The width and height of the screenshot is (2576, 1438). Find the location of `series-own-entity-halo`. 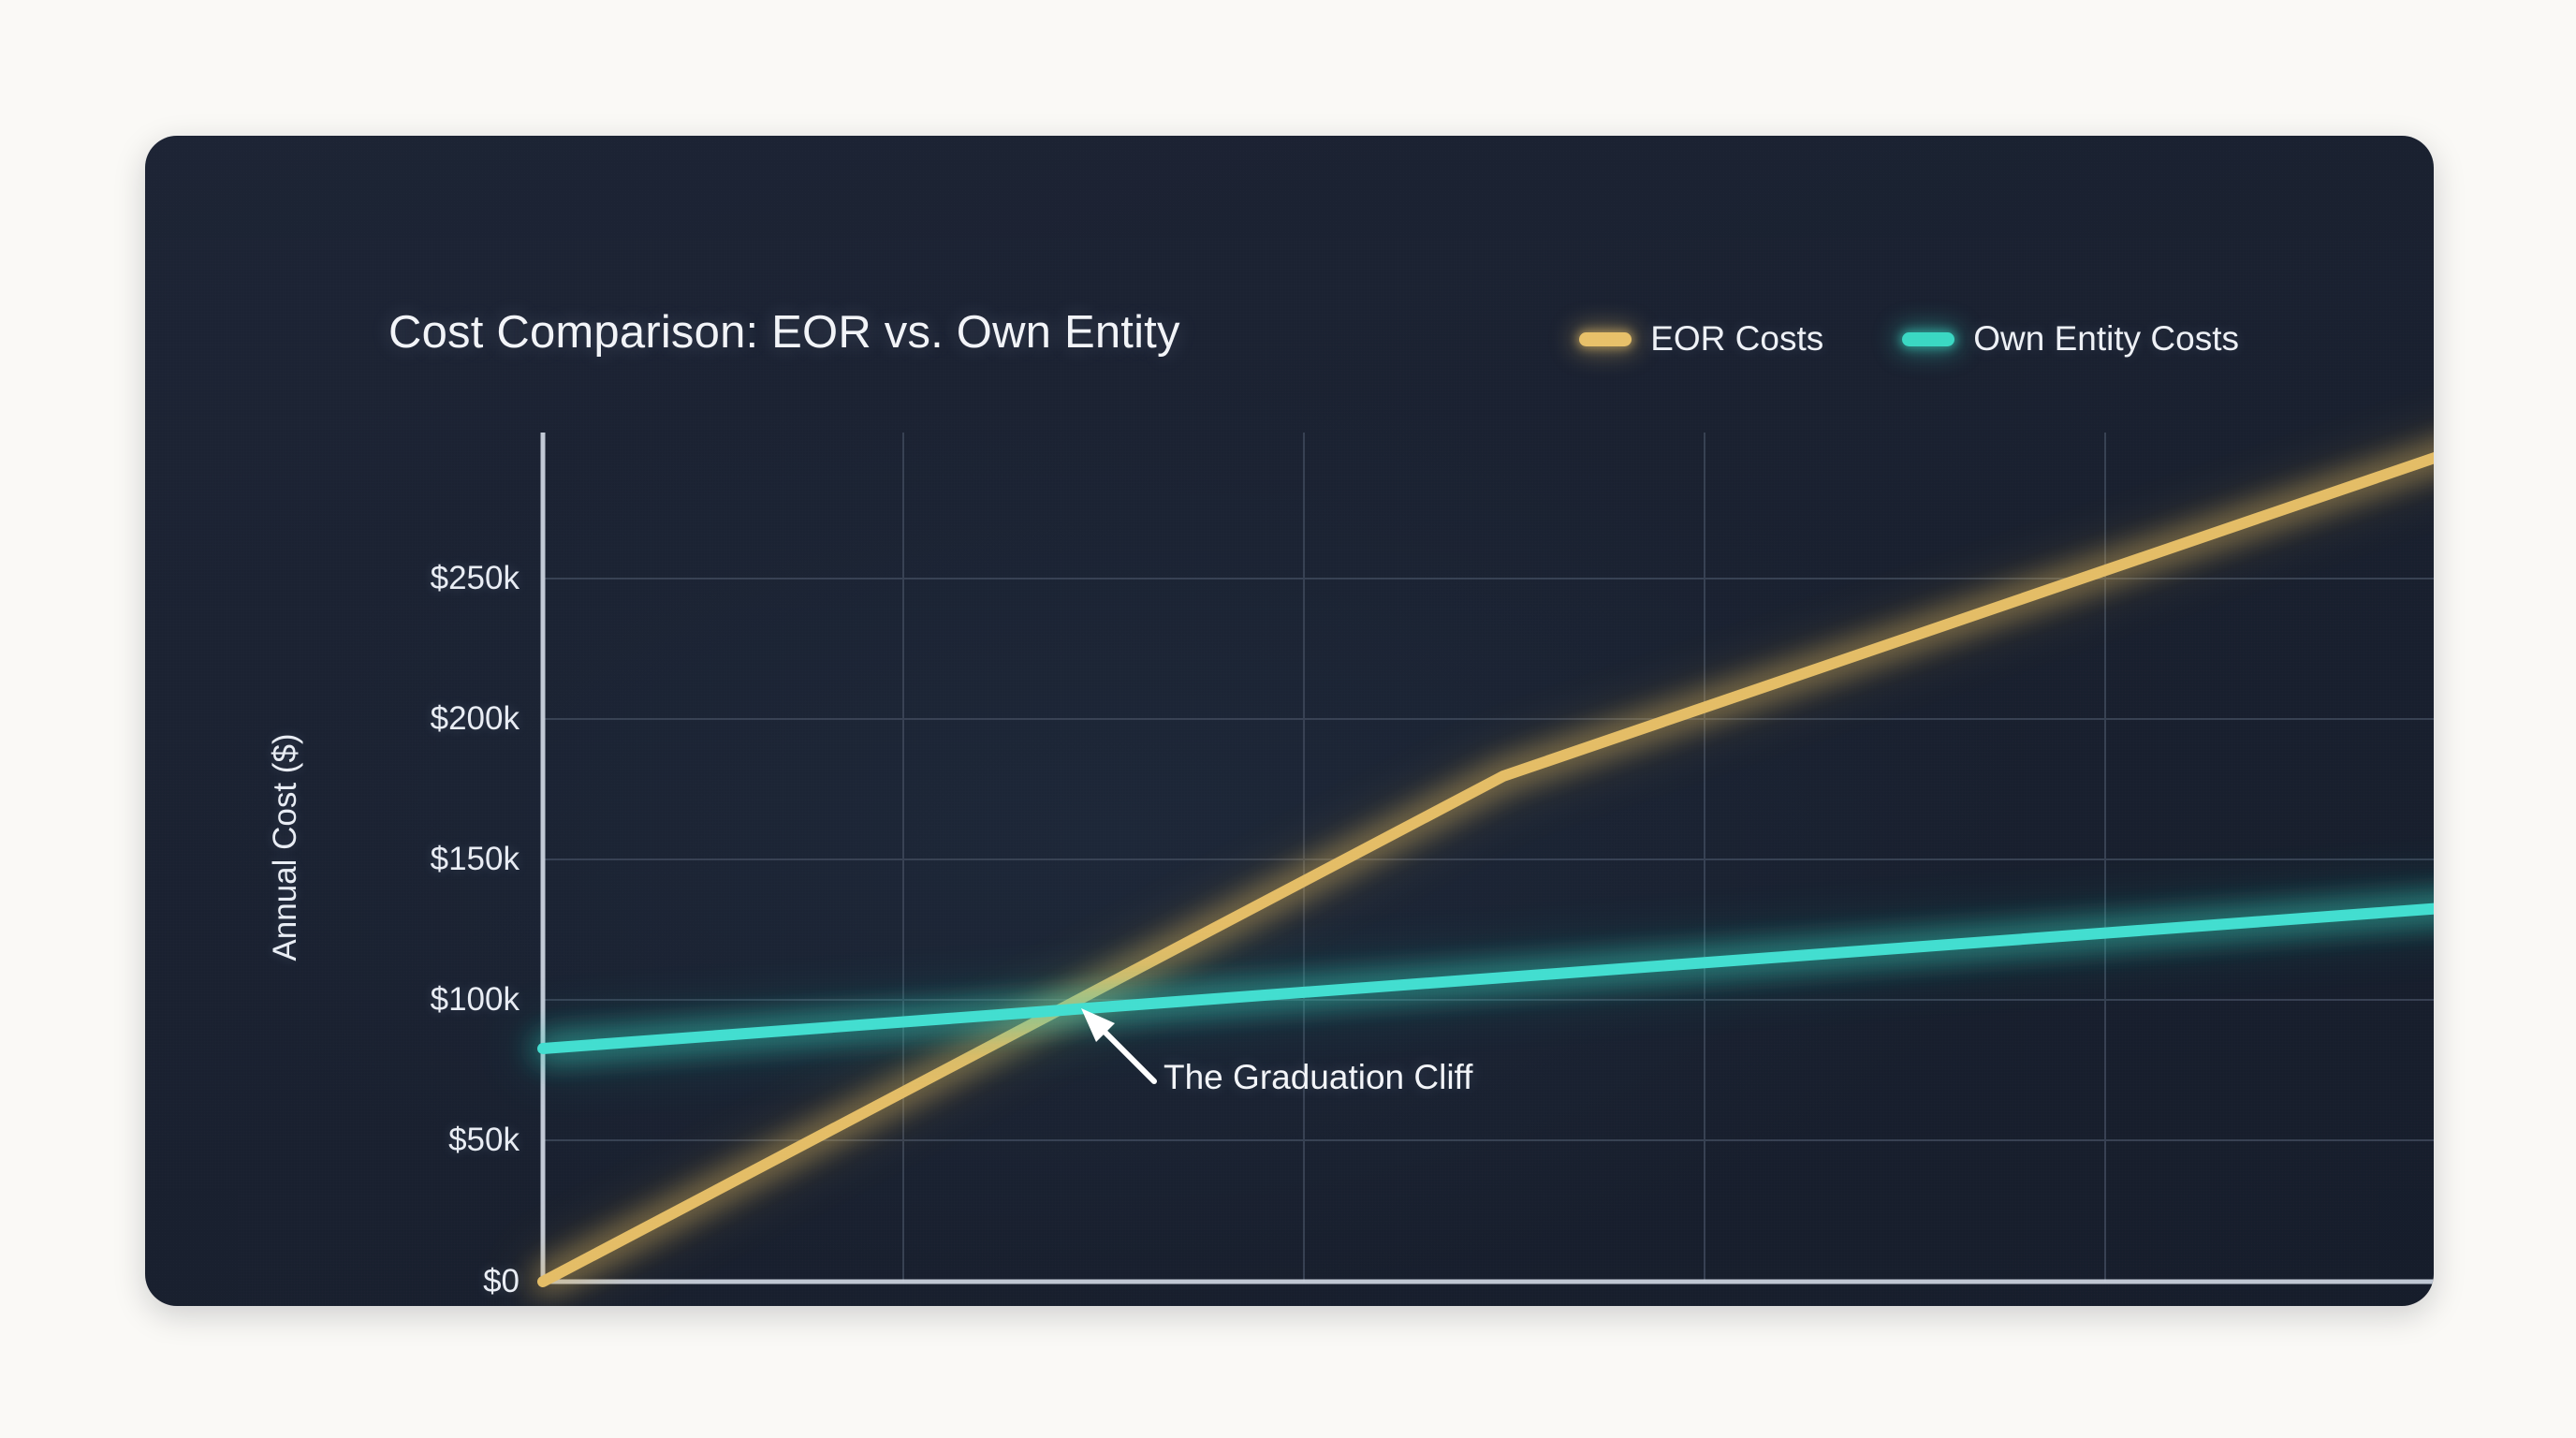

series-own-entity-halo is located at coordinates (1480, 978).